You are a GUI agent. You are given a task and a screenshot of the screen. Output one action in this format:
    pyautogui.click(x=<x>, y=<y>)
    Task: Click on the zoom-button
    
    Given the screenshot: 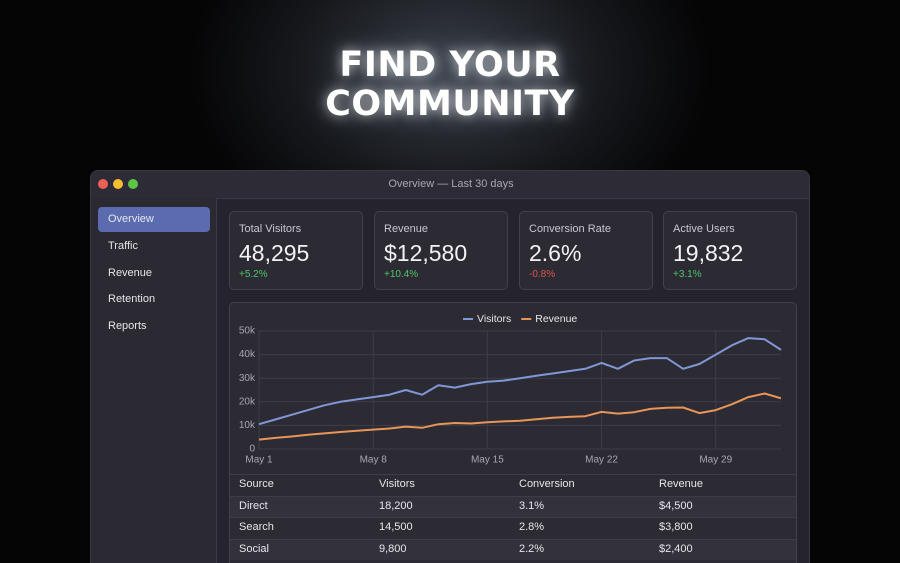 What is the action you would take?
    pyautogui.click(x=133, y=184)
    